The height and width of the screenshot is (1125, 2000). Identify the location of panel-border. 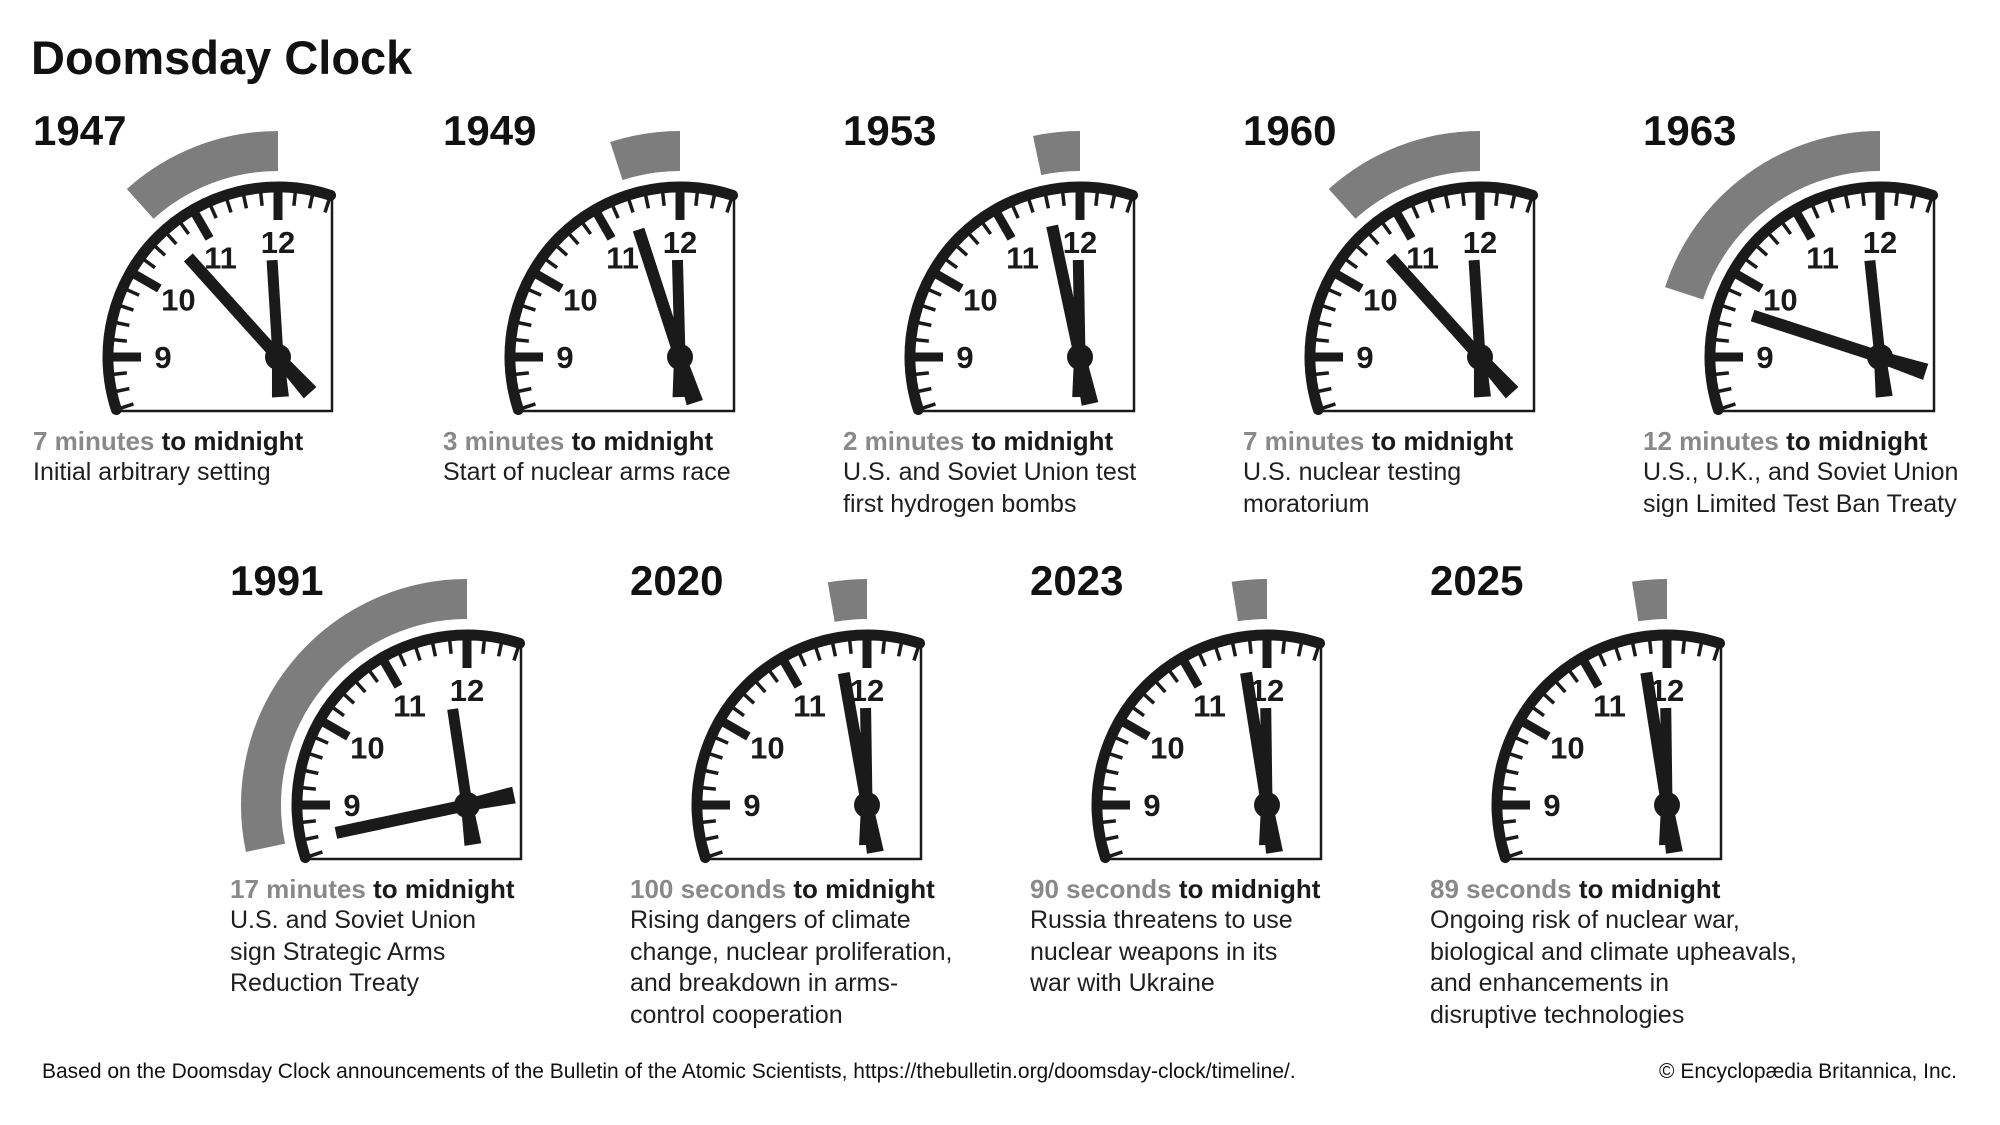
(1025, 302).